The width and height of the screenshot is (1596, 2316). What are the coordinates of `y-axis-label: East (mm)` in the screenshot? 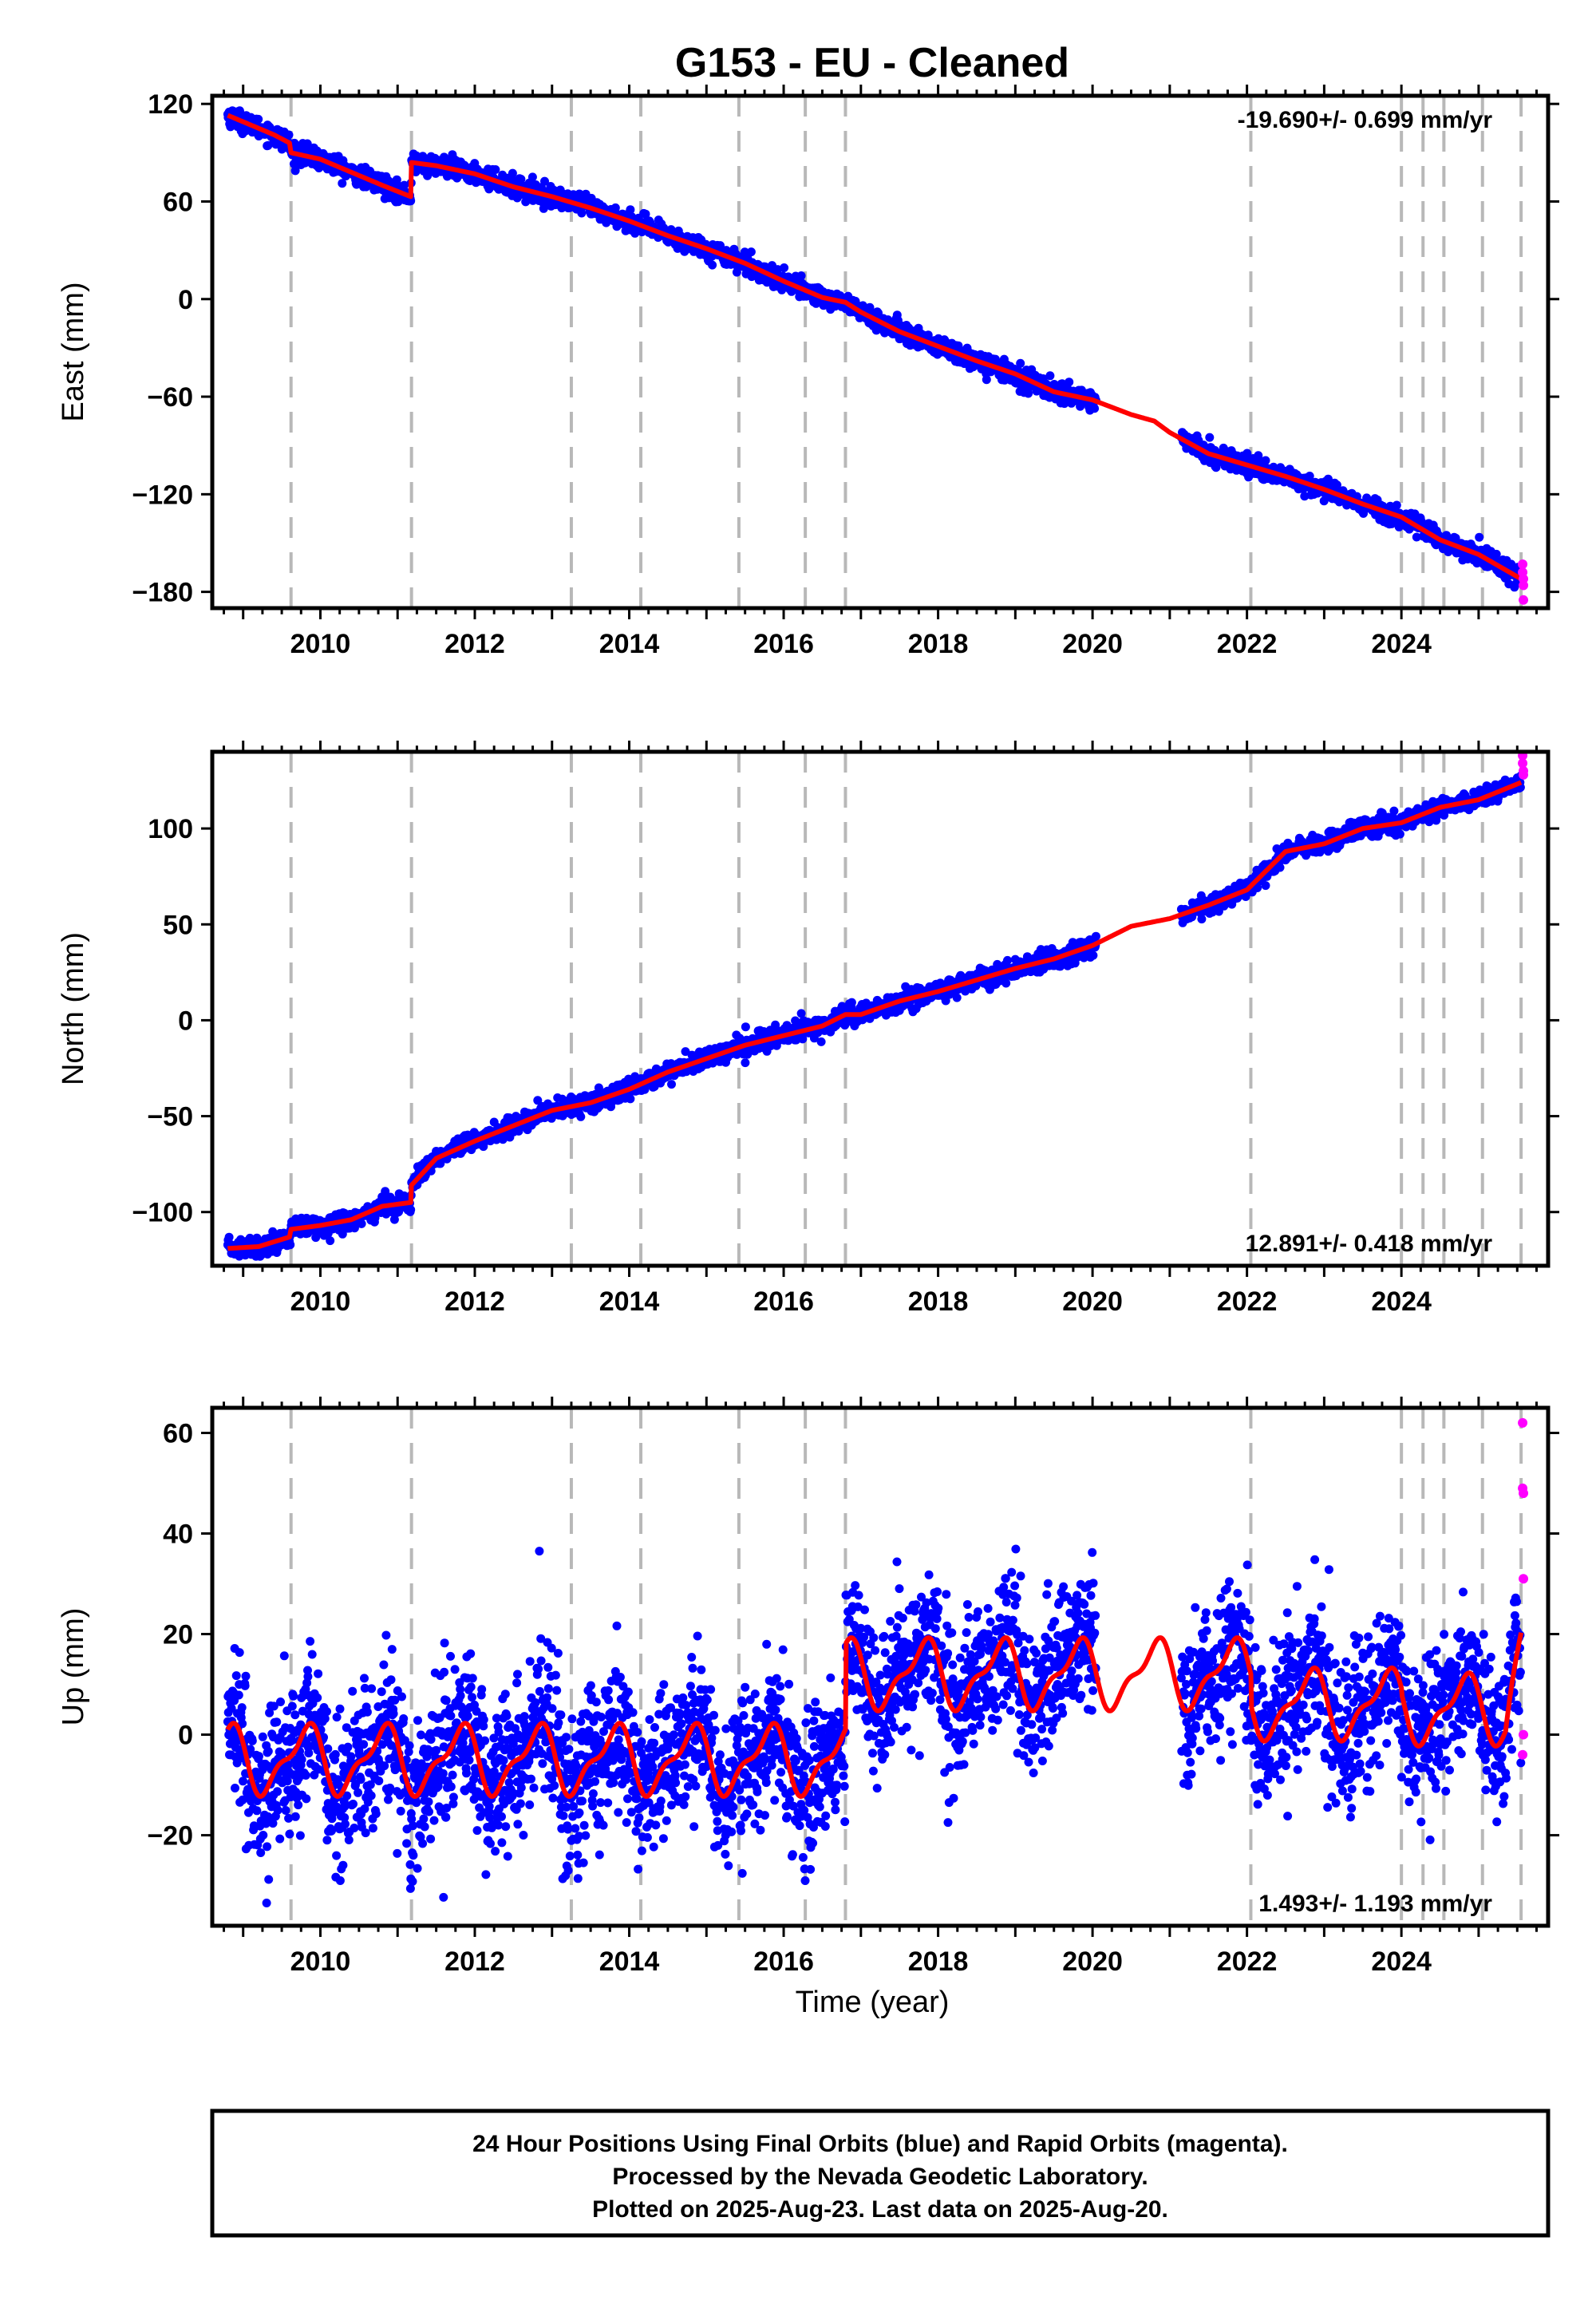 It's located at (73, 351).